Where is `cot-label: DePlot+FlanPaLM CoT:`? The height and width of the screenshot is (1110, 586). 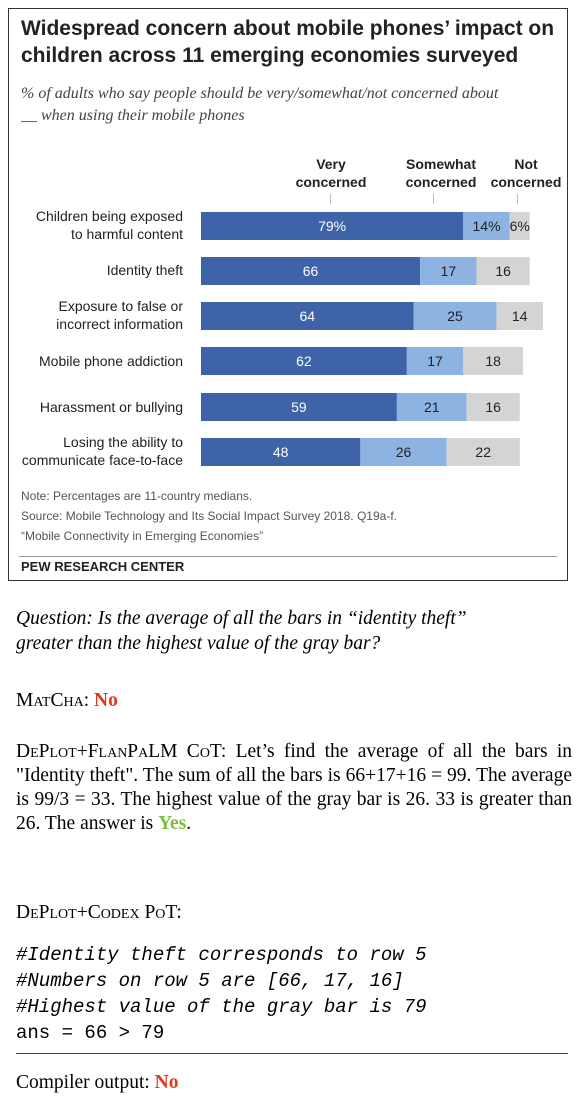 cot-label: DePlot+FlanPaLM CoT: is located at coordinates (121, 751).